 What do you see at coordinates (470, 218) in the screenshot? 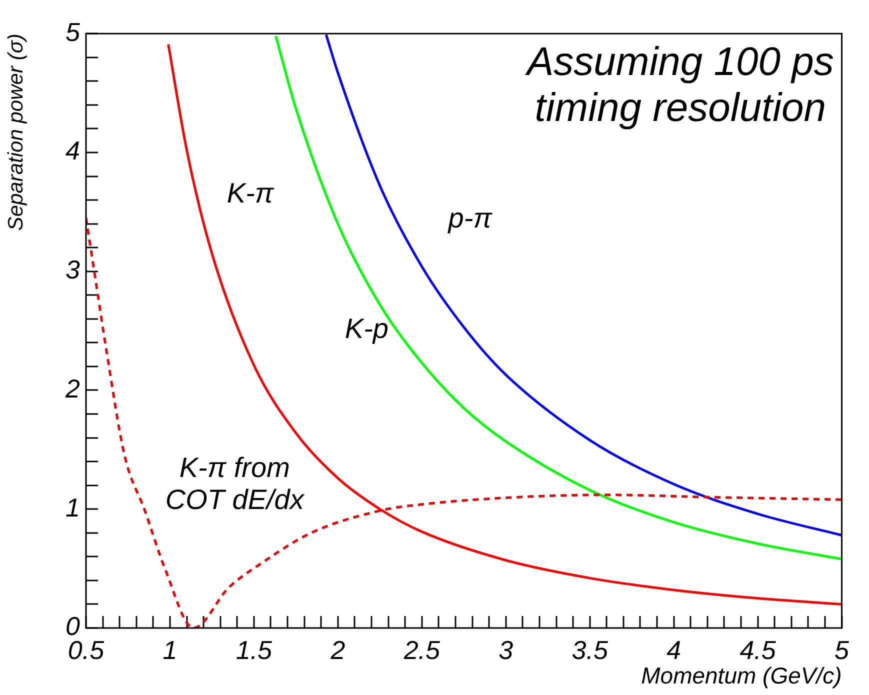
I see `annotation: p-π` at bounding box center [470, 218].